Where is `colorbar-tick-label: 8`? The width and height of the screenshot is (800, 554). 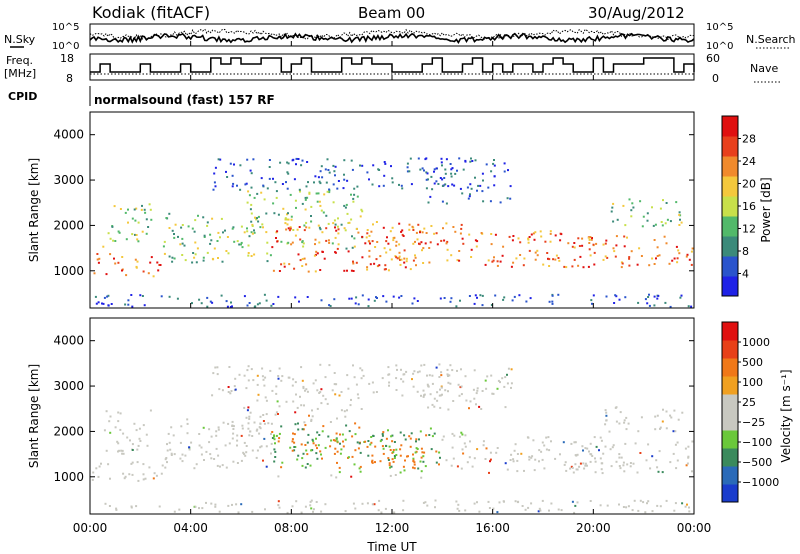
colorbar-tick-label: 8 is located at coordinates (745, 251).